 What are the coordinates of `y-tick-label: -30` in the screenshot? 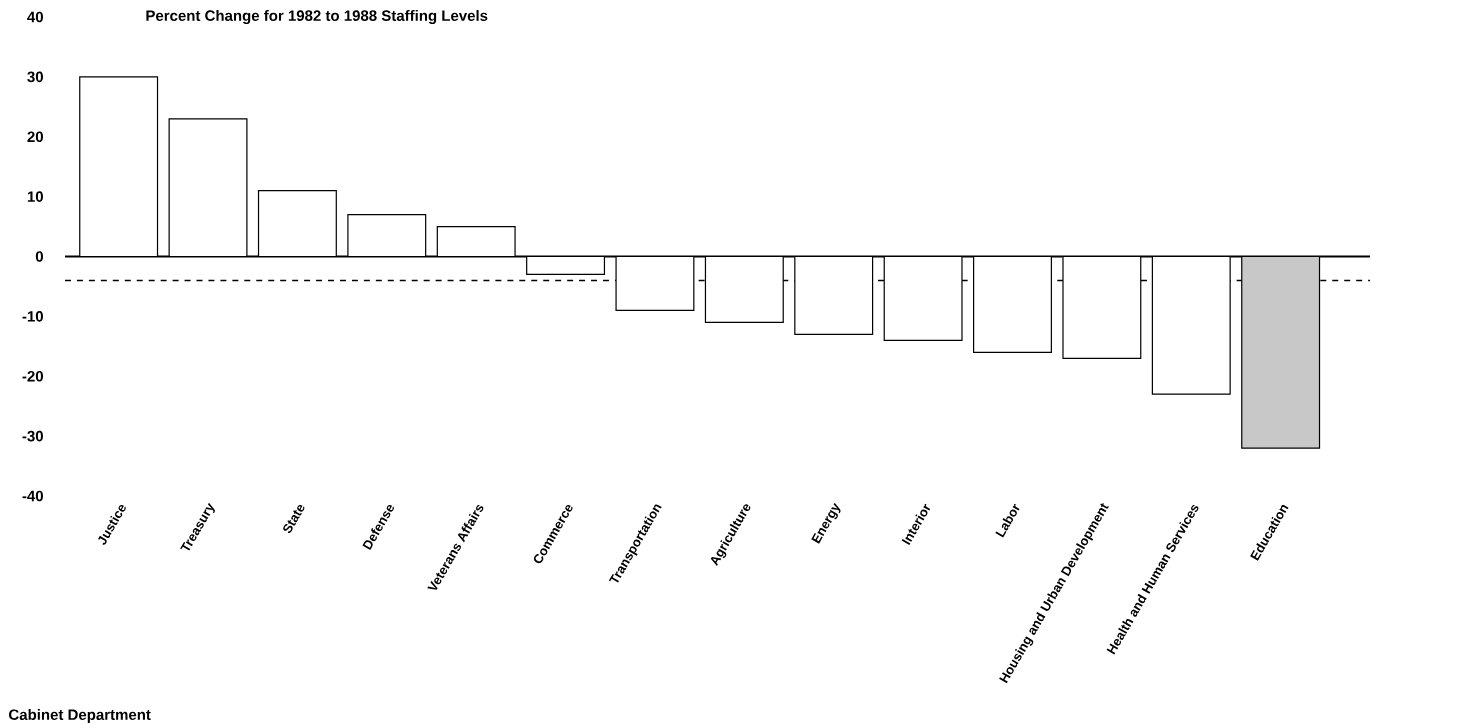 It's located at (32, 436).